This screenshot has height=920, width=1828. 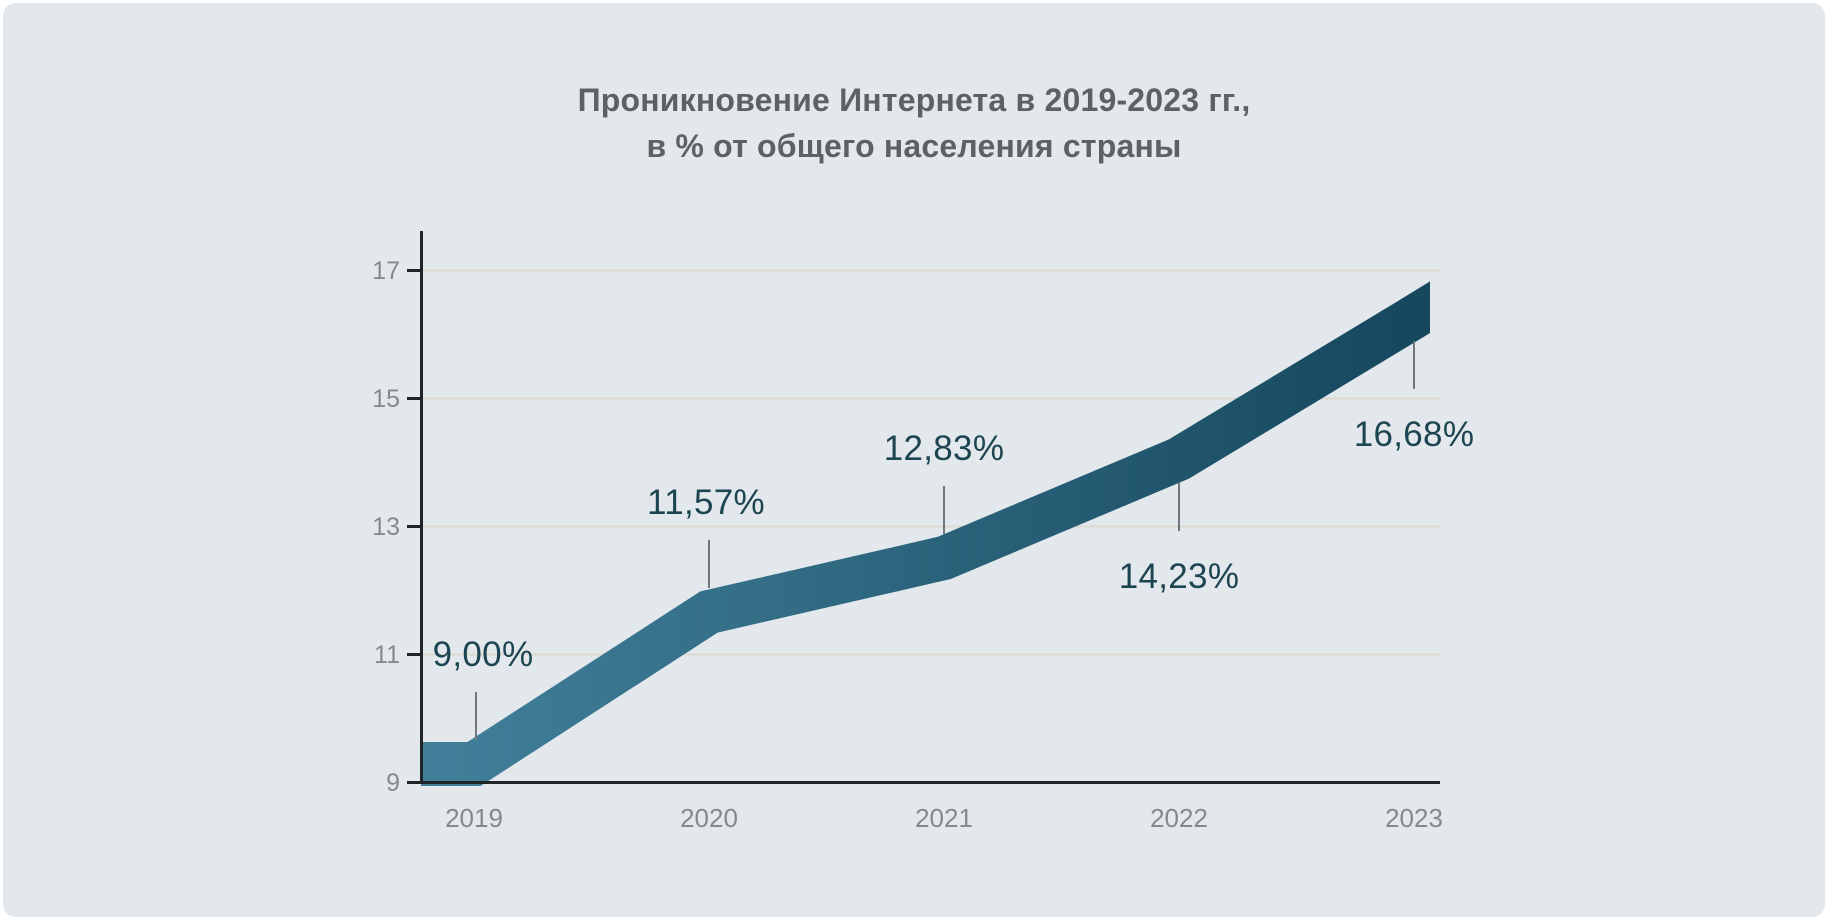 What do you see at coordinates (914, 146) in the screenshot?
I see `chart-title-line-2: в % от общего населения страны` at bounding box center [914, 146].